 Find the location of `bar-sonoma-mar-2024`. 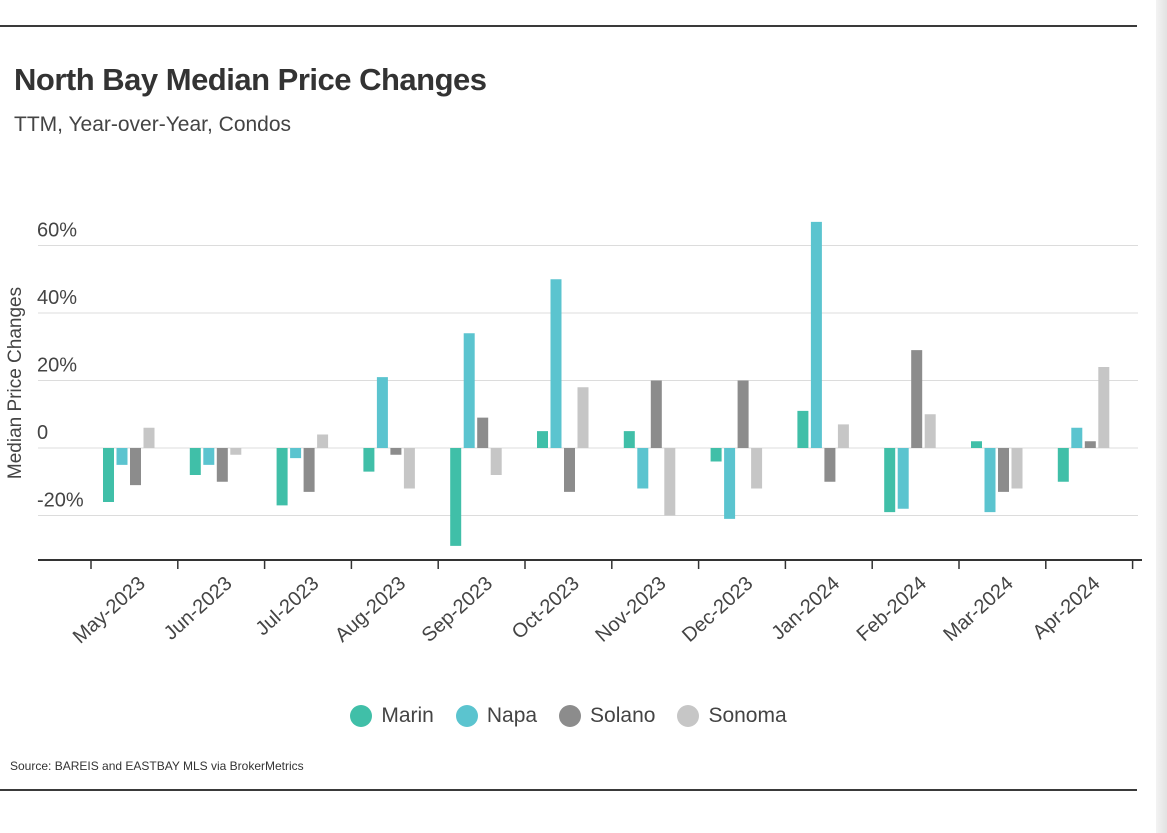

bar-sonoma-mar-2024 is located at coordinates (1017, 468).